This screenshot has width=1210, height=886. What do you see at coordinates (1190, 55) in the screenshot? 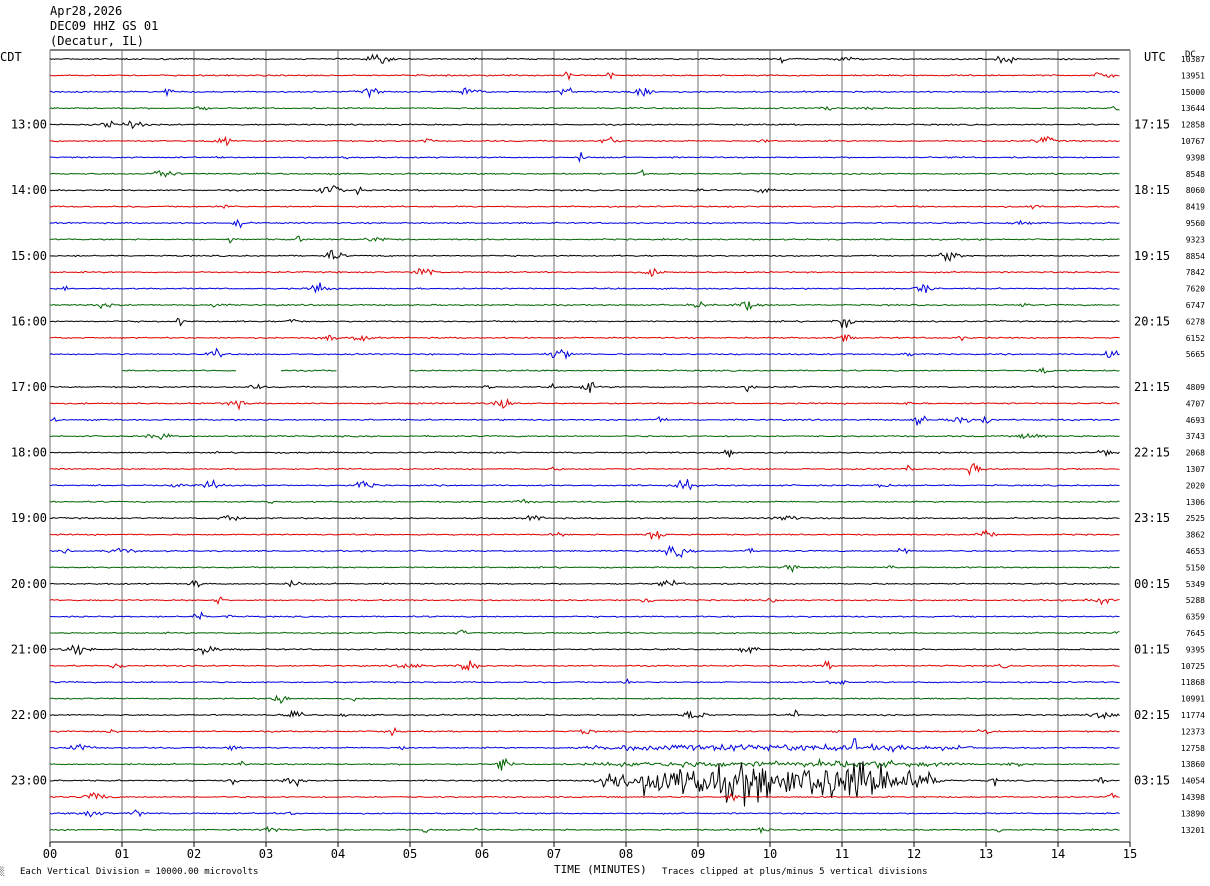
I see `dc-offset-header: DC` at bounding box center [1190, 55].